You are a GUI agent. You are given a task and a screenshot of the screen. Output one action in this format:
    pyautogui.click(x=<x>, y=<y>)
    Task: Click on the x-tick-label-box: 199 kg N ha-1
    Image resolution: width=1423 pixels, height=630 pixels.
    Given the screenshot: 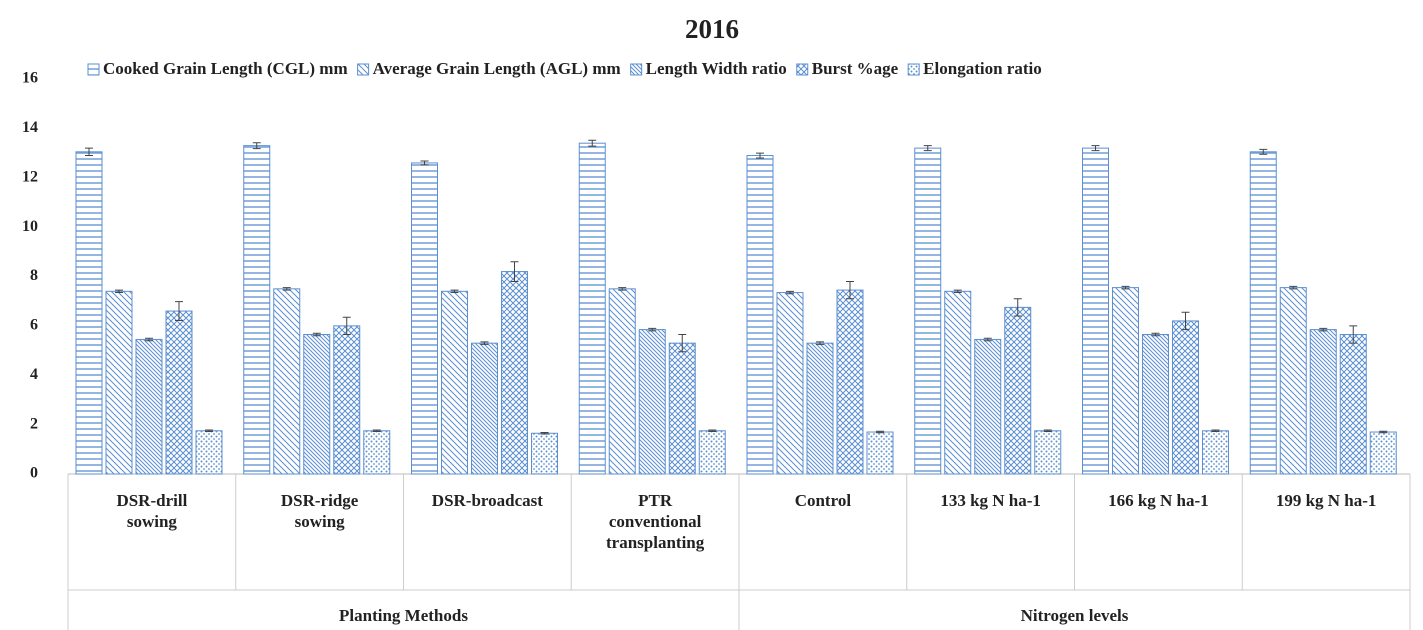 What is the action you would take?
    pyautogui.click(x=1326, y=500)
    